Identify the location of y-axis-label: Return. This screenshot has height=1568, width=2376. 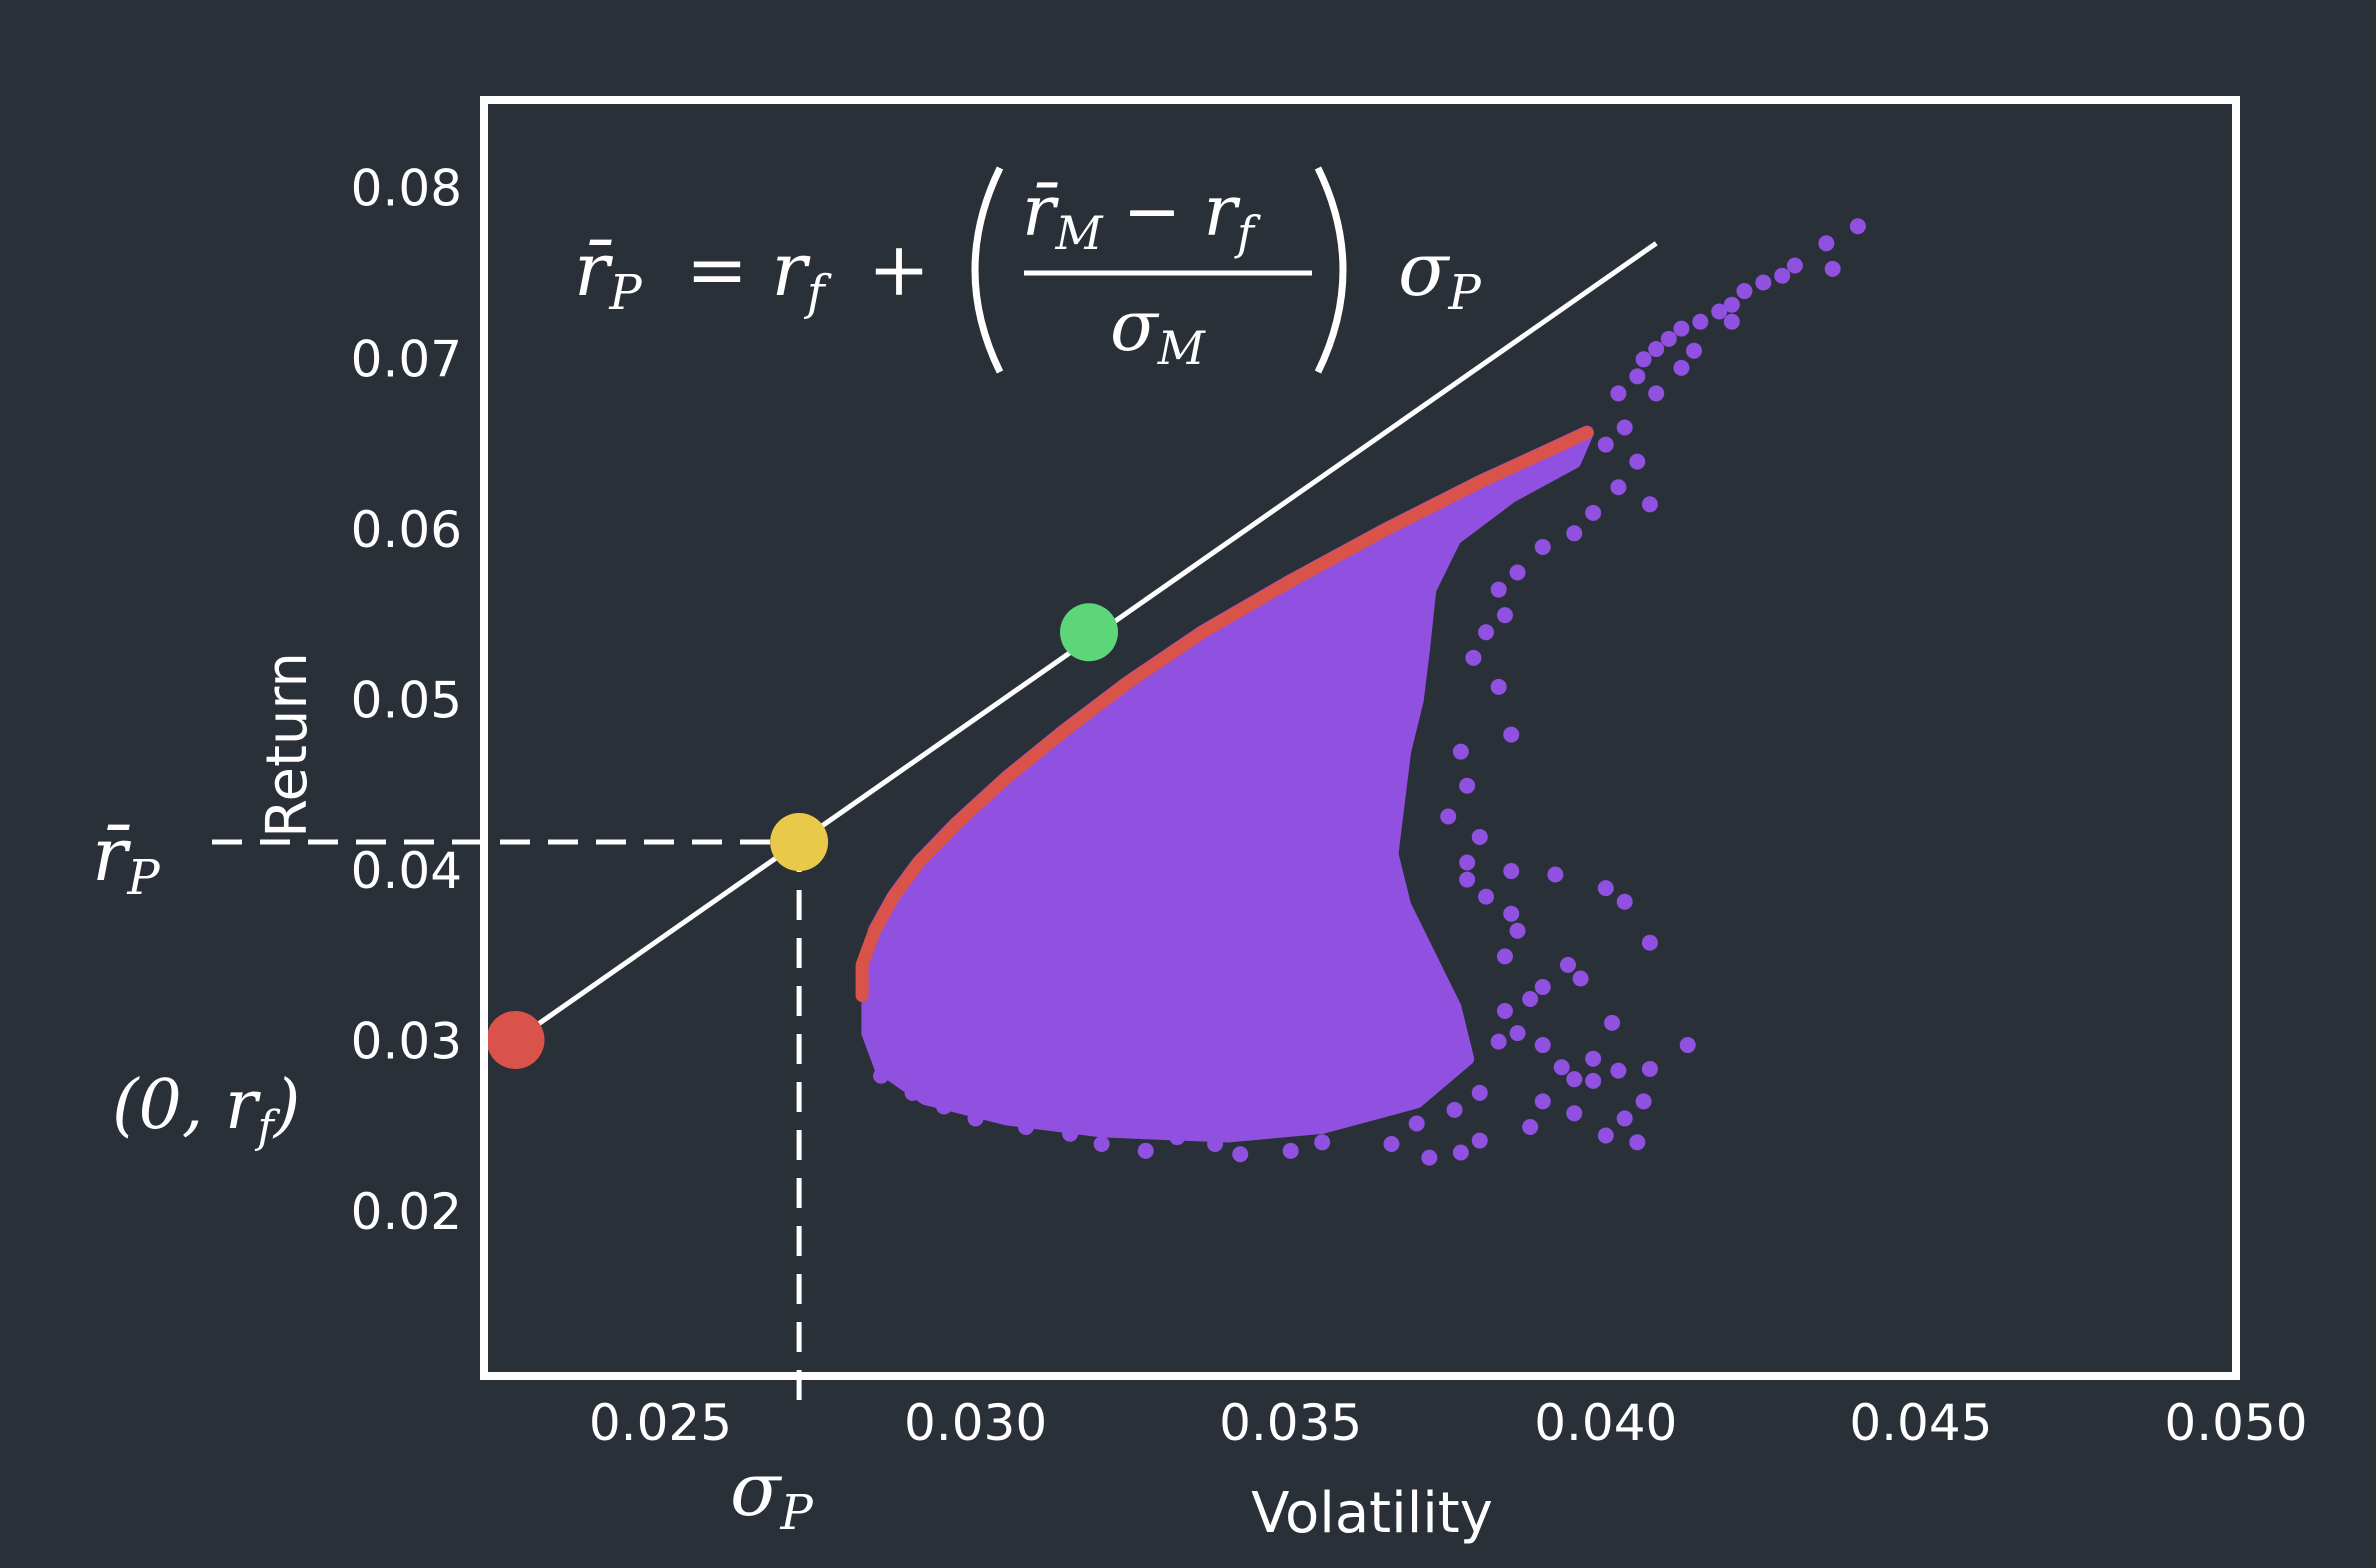
(287, 745).